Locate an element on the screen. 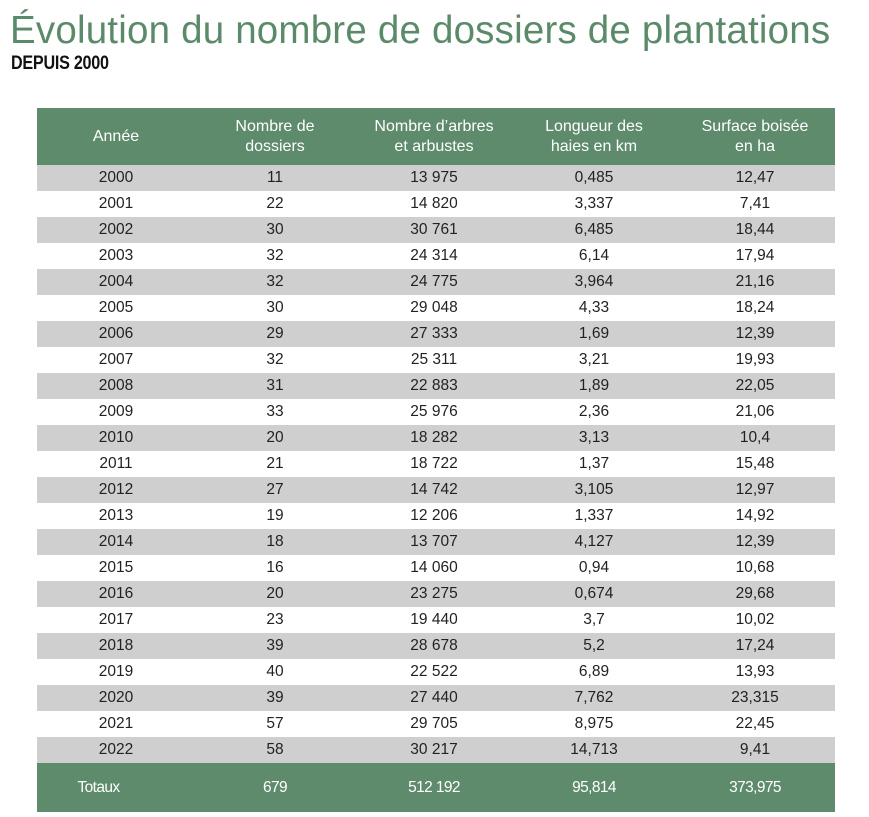 The image size is (869, 817). cell-annee: 2013 is located at coordinates (116, 516).